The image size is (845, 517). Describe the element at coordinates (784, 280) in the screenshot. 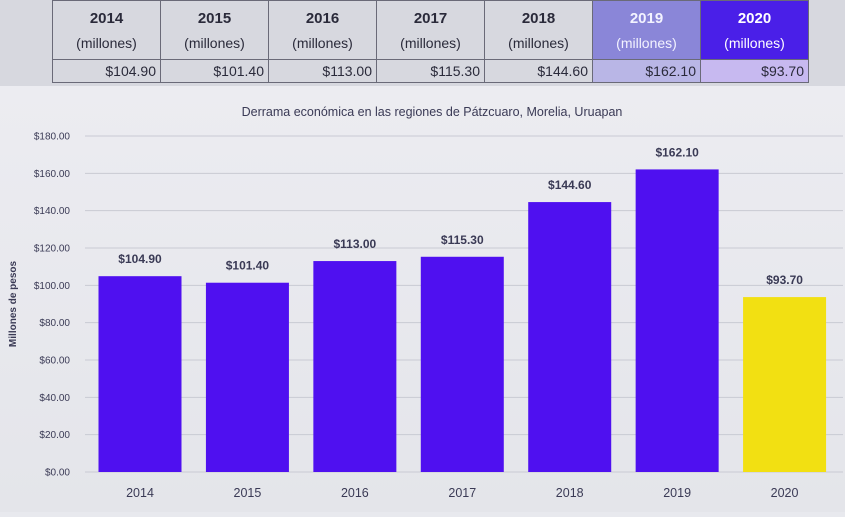

I see `data-label-2020: $93.70` at that location.